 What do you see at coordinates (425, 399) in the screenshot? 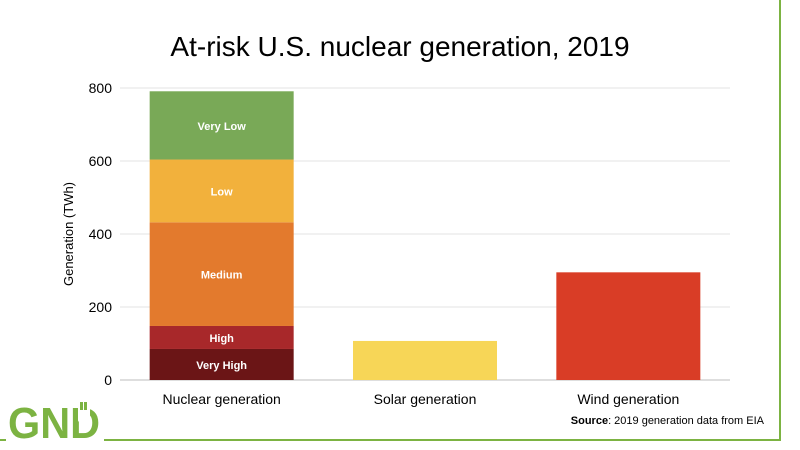
I see `x-tick-label: Solar generation` at bounding box center [425, 399].